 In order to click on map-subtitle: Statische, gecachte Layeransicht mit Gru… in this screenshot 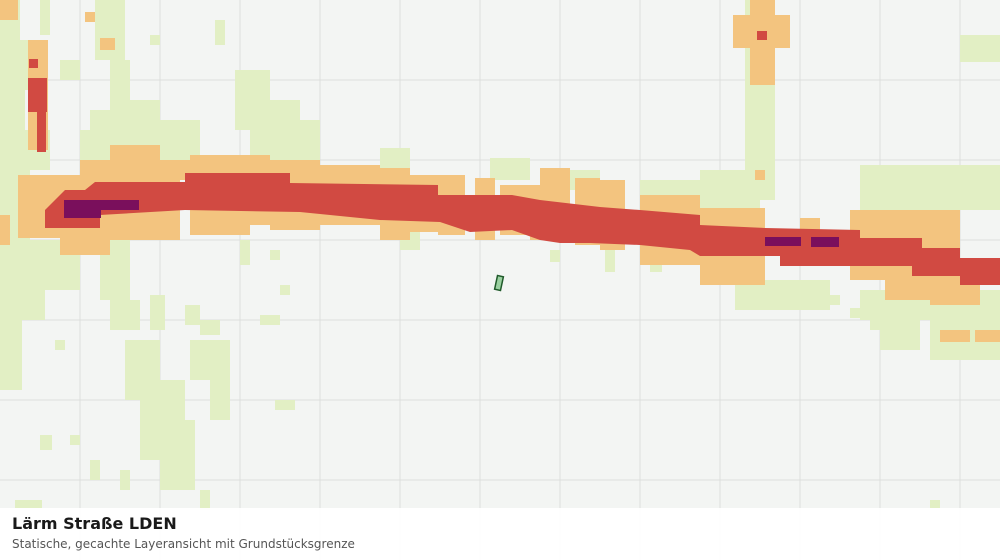, I will do `click(183, 544)`.